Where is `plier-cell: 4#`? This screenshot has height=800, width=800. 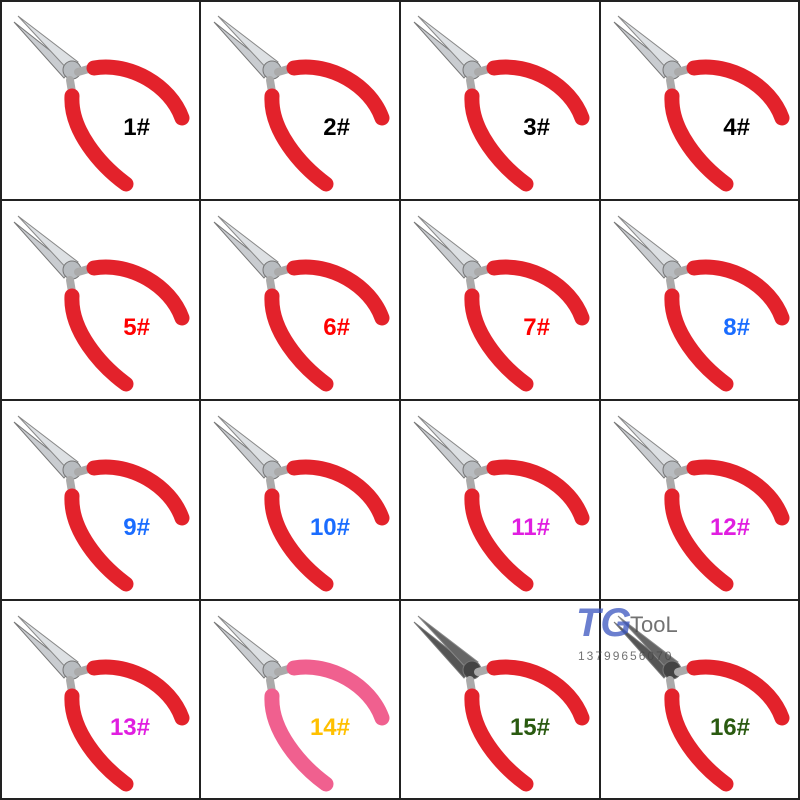 plier-cell: 4# is located at coordinates (701, 103).